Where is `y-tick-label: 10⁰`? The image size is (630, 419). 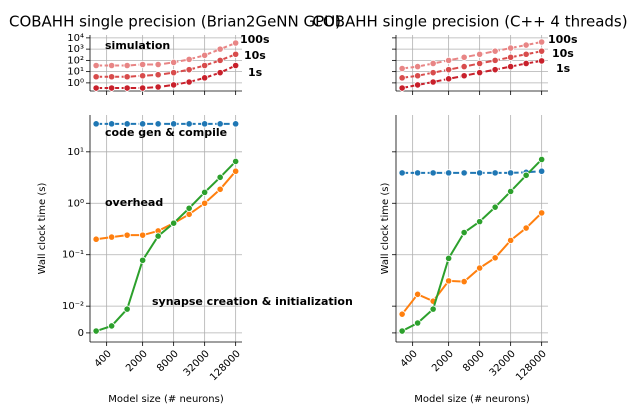 y-tick-label: 10⁰ is located at coordinates (75, 203).